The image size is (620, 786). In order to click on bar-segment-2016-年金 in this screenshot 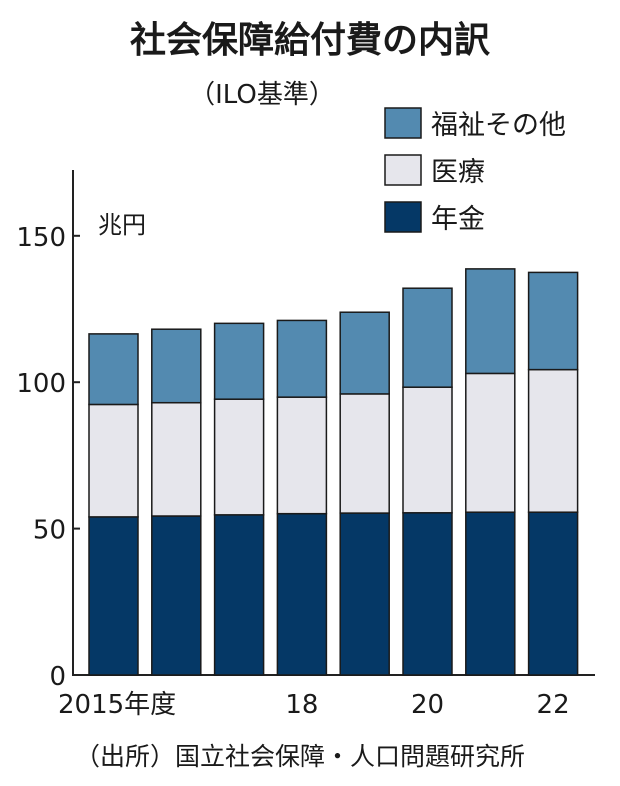, I will do `click(176, 595)`.